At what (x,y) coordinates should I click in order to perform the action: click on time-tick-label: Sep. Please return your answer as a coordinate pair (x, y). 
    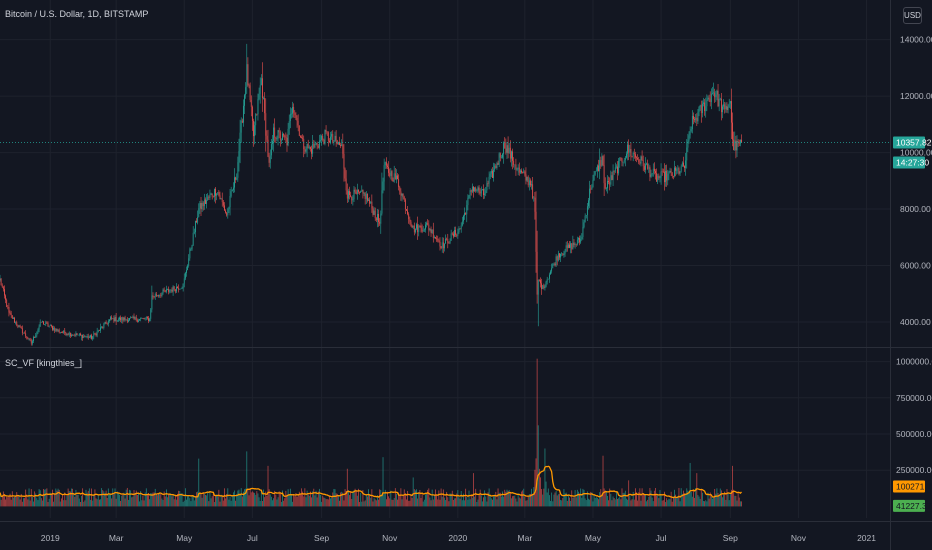
    Looking at the image, I should click on (321, 538).